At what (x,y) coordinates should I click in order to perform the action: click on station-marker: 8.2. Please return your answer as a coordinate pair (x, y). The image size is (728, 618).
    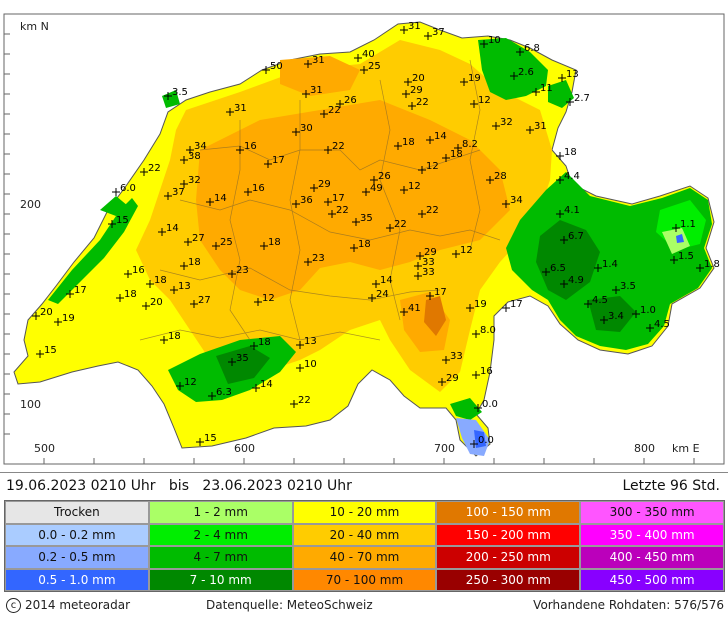
    Looking at the image, I should click on (466, 145).